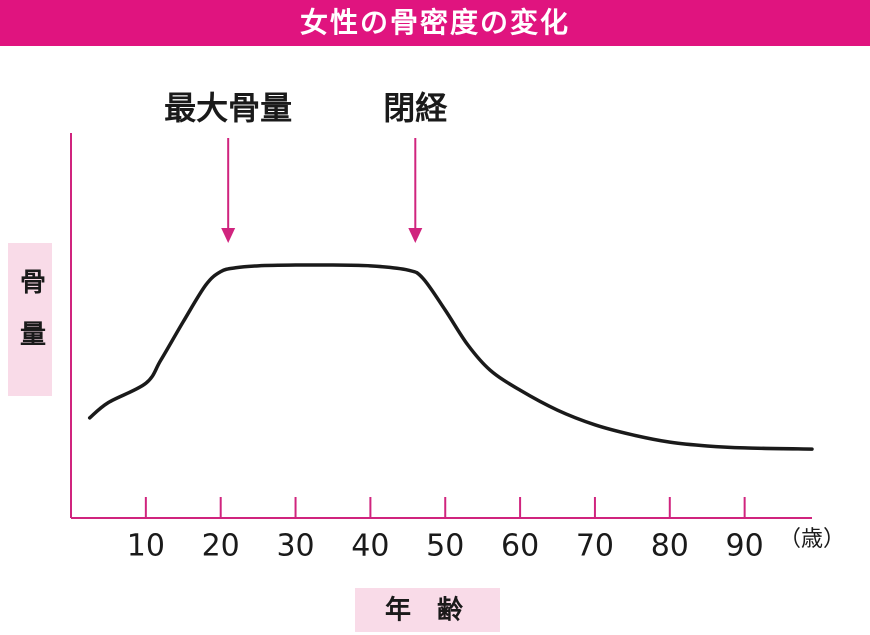  Describe the element at coordinates (221, 546) in the screenshot. I see `x-tick-label: 20` at that location.